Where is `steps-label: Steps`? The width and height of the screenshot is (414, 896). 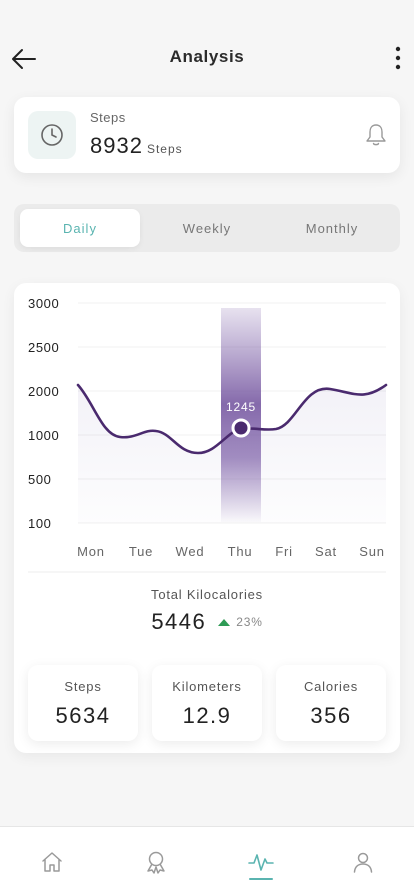
steps-label: Steps is located at coordinates (108, 117).